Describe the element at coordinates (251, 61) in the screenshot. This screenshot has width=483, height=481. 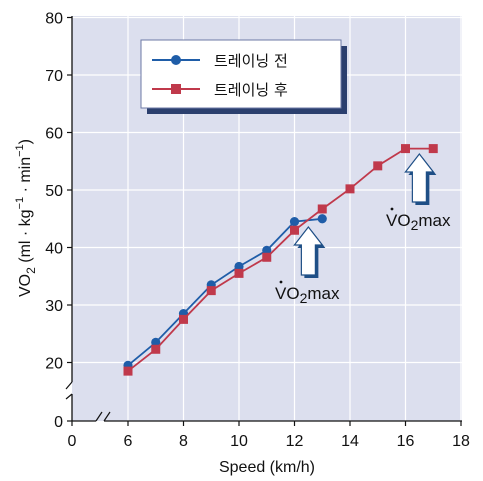
I see `legend-label-before: 트레이닝 전` at that location.